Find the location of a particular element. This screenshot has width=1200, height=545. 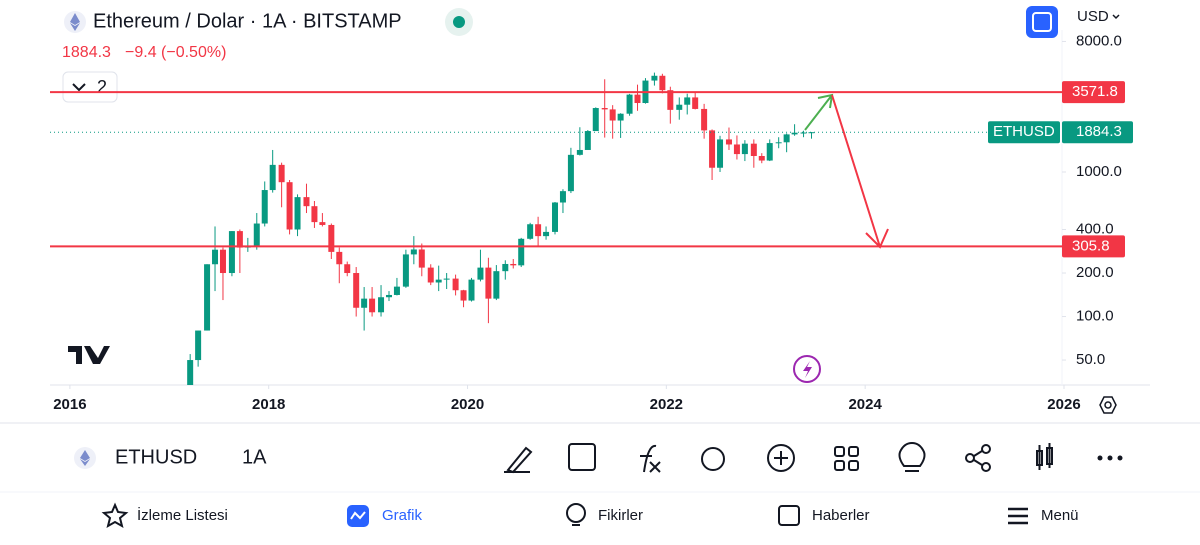

y-tick-label: 8000.0 is located at coordinates (1099, 40).